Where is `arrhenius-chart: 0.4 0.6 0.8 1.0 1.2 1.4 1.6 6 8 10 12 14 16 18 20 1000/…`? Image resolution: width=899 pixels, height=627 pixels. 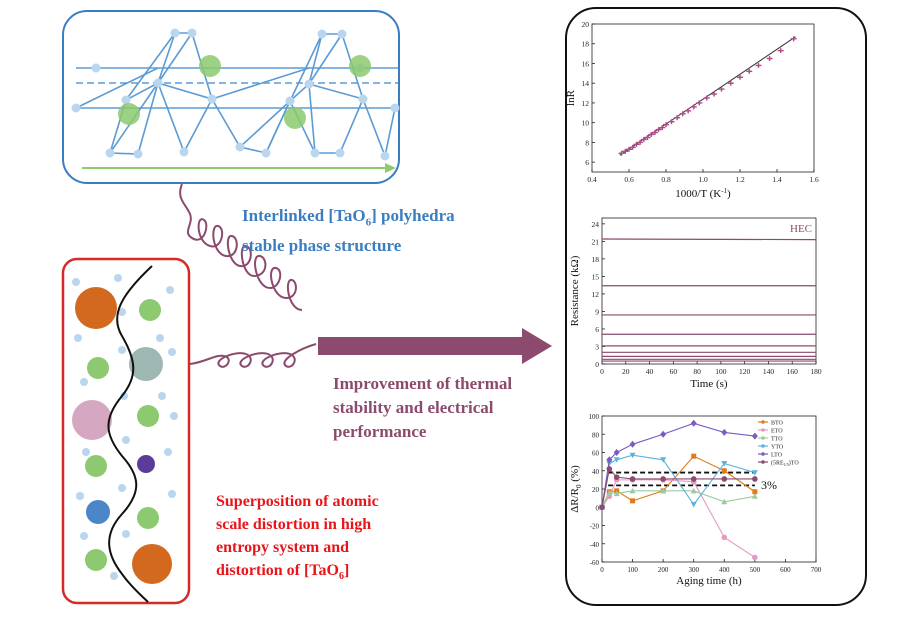 arrhenius-chart: 0.4 0.6 0.8 1.0 1.2 1.4 1.6 6 8 10 12 14 16 18 20 1000/… is located at coordinates (692, 110).